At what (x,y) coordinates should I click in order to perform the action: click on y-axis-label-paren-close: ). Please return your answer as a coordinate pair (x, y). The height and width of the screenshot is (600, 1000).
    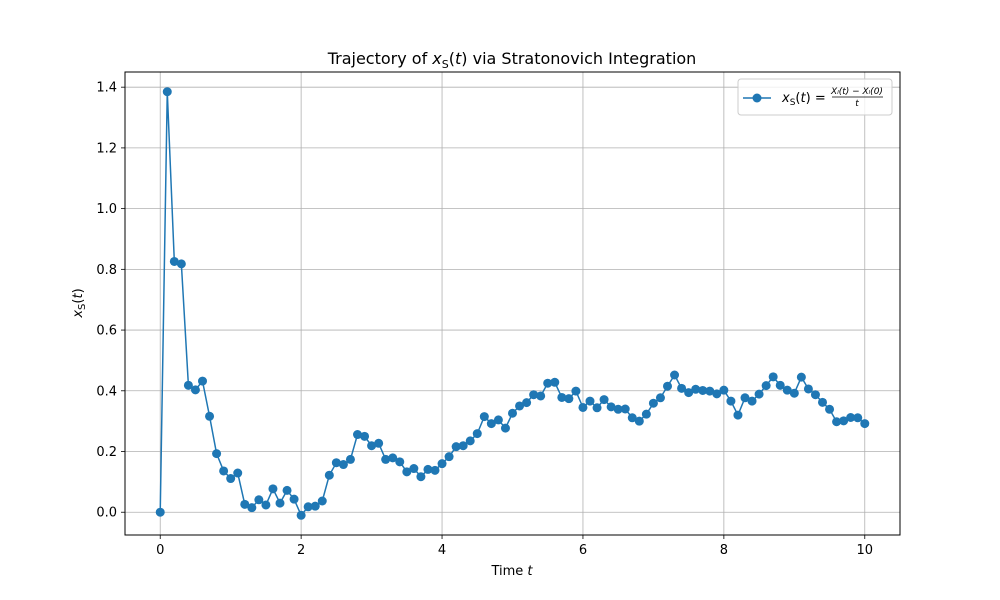
    Looking at the image, I should click on (78, 290).